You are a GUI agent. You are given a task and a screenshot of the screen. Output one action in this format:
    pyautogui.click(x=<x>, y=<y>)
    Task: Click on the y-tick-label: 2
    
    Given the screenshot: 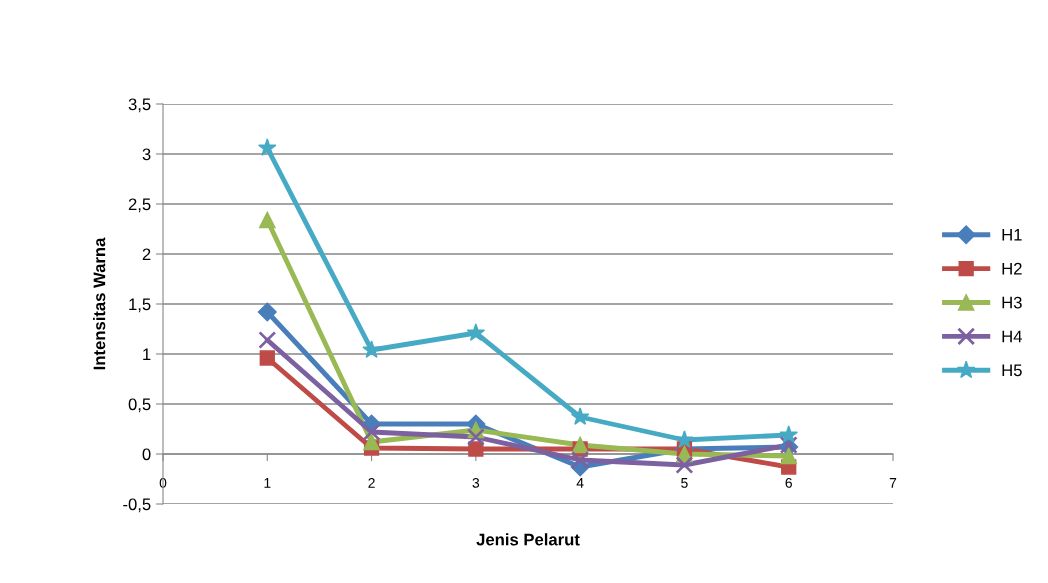 What is the action you would take?
    pyautogui.click(x=146, y=254)
    